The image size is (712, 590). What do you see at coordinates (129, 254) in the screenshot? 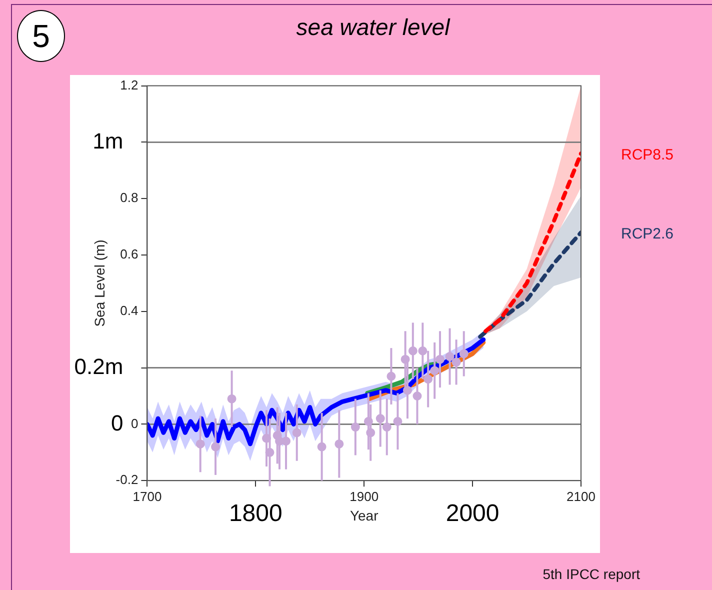
I see `y-tick-label: 0.6` at bounding box center [129, 254].